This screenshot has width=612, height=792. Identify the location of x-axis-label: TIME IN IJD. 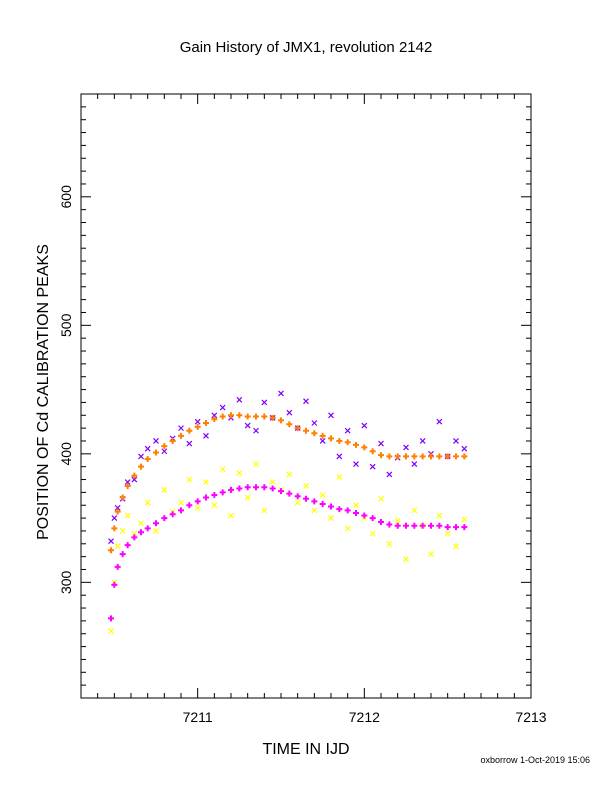
(305, 749).